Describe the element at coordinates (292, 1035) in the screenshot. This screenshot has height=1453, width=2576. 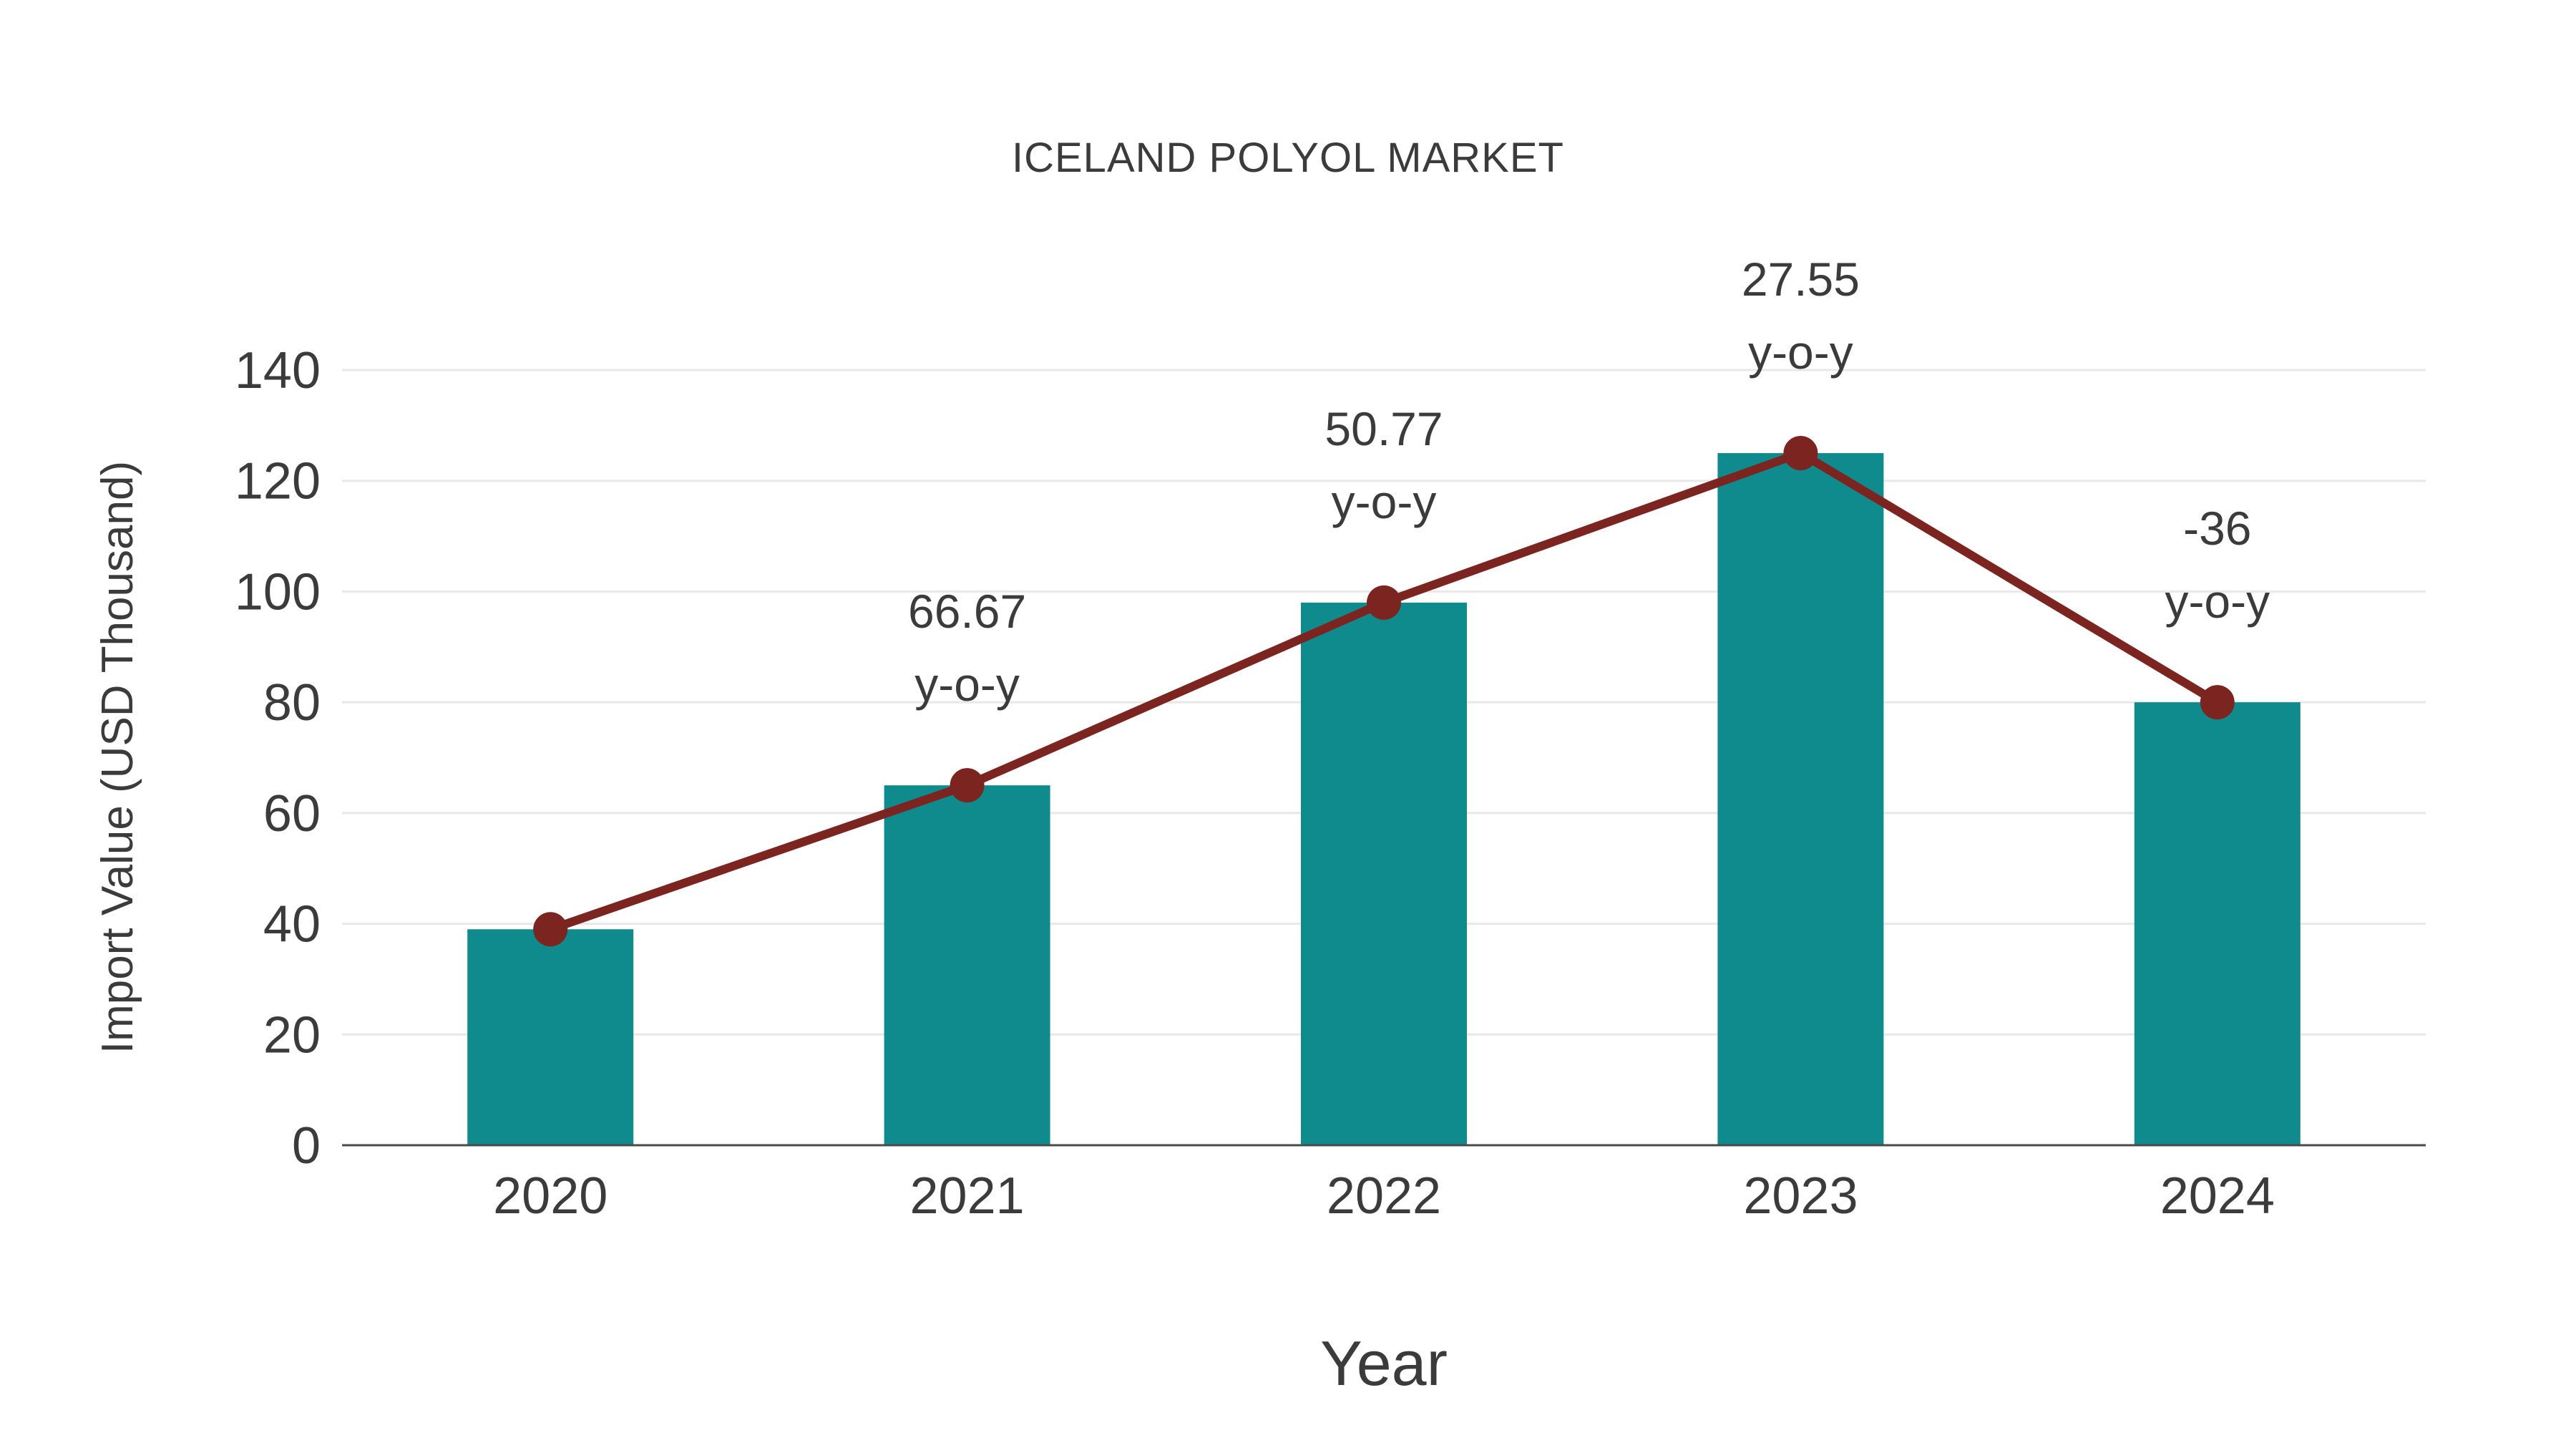
I see `y-tick-label: 20` at that location.